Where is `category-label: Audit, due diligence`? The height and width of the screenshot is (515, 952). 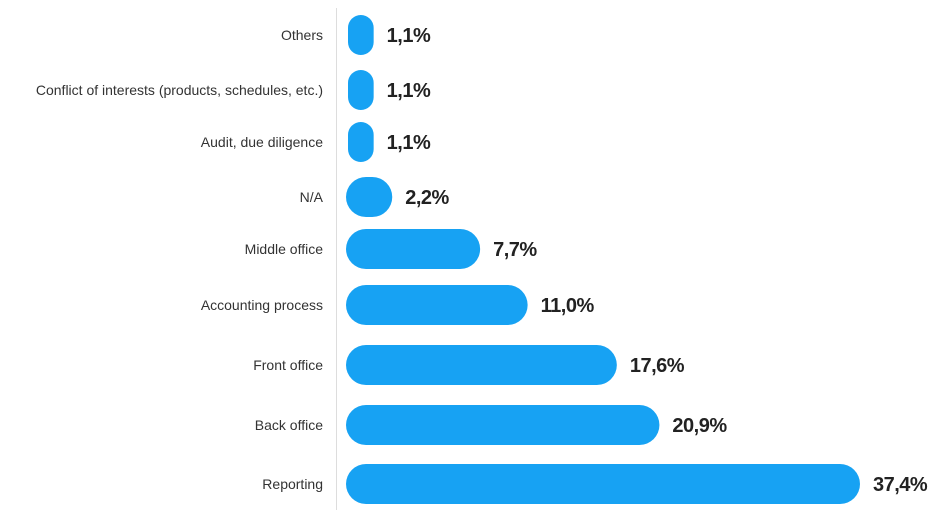
category-label: Audit, due diligence is located at coordinates (262, 142).